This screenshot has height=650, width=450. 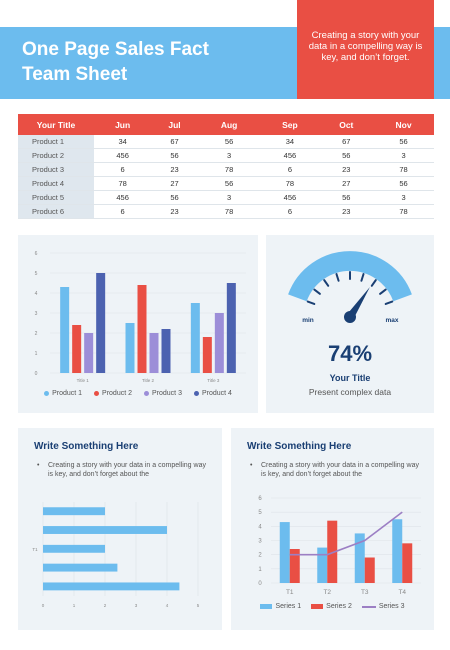 What do you see at coordinates (216, 393) in the screenshot?
I see `legend-label: Product 4` at bounding box center [216, 393].